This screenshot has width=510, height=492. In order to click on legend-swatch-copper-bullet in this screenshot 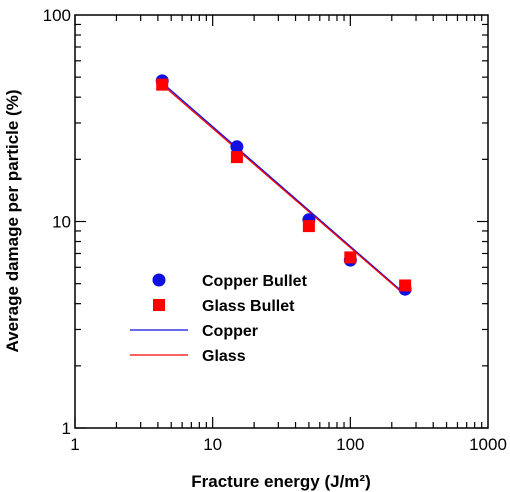, I will do `click(159, 280)`.